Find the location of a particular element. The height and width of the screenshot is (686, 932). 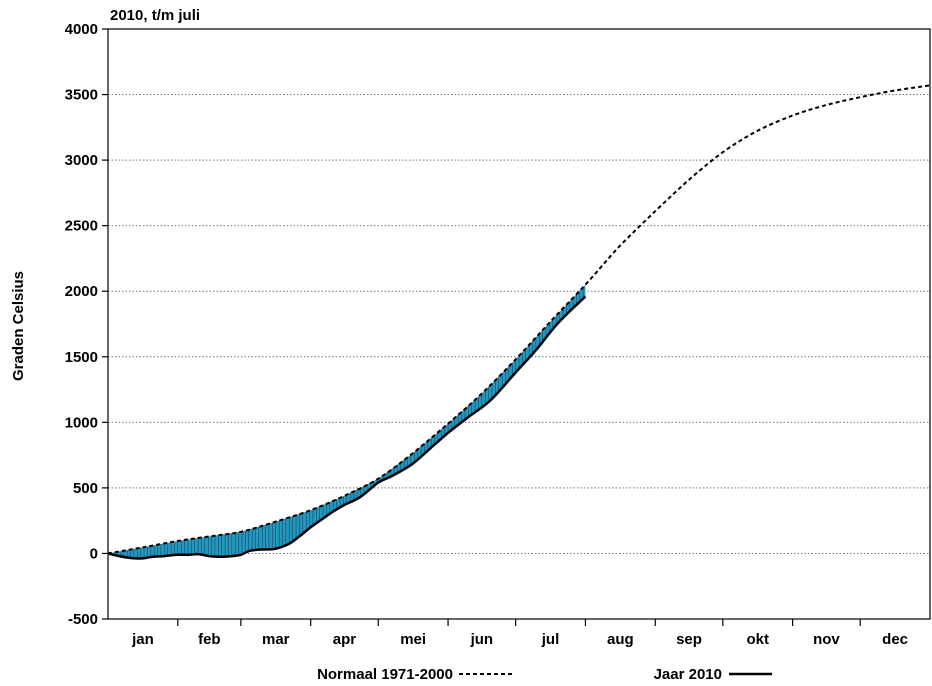

y-tick-label: -500 is located at coordinates (83, 619).